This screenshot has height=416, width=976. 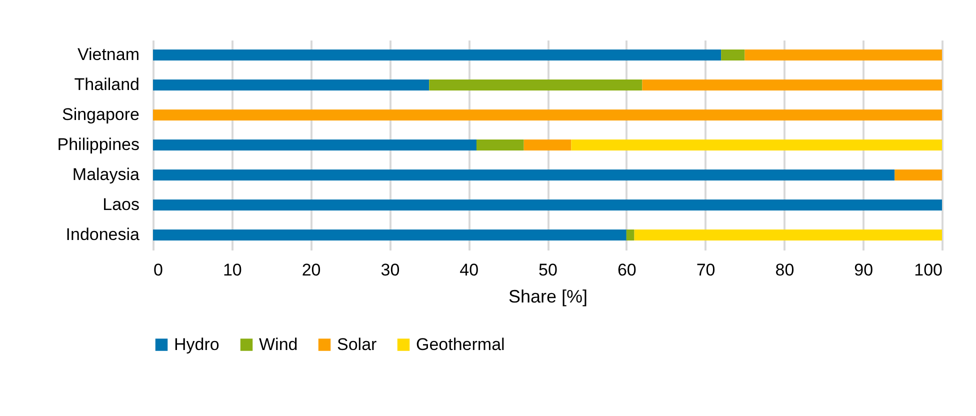 I want to click on x-tick-label: 10, so click(x=232, y=270).